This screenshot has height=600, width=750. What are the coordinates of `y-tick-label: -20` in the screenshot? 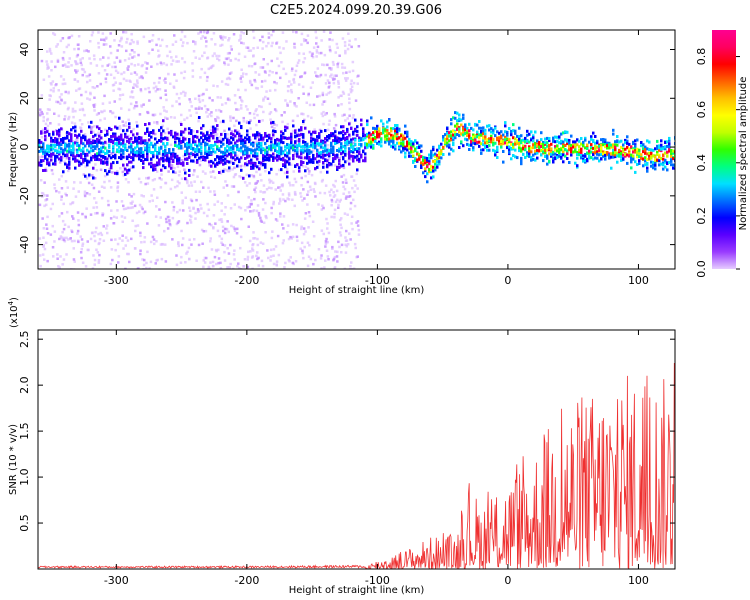 It's located at (24, 196).